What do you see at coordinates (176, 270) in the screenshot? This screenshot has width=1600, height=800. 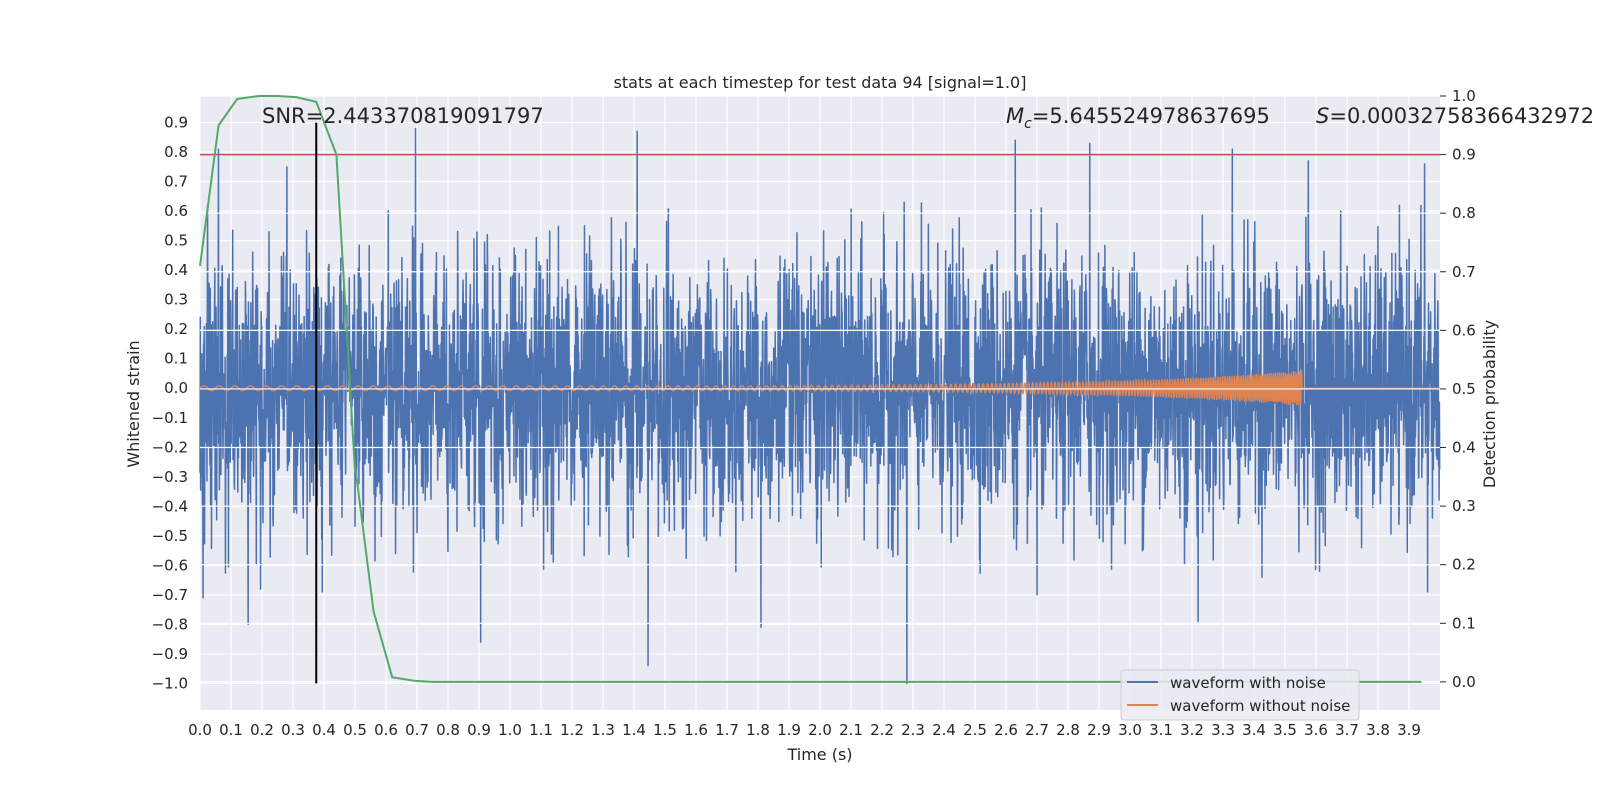 I see `y-tick-label: 0.4` at bounding box center [176, 270].